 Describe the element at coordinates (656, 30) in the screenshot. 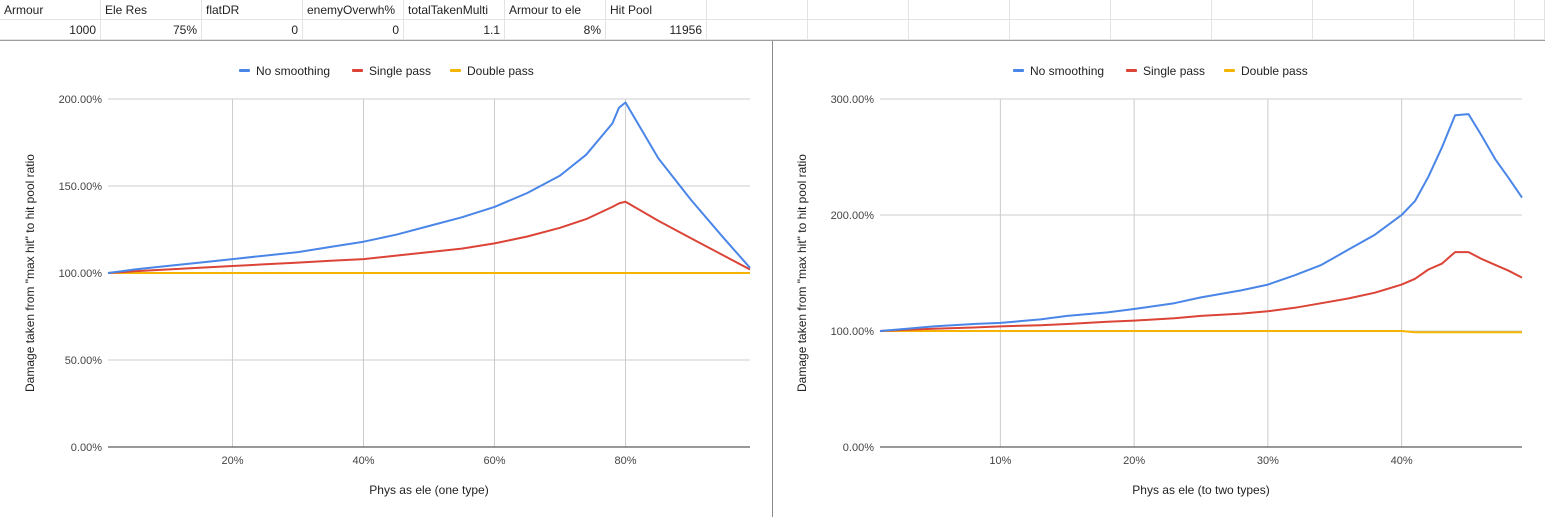

I see `value-cell-hit-pool: 11956` at that location.